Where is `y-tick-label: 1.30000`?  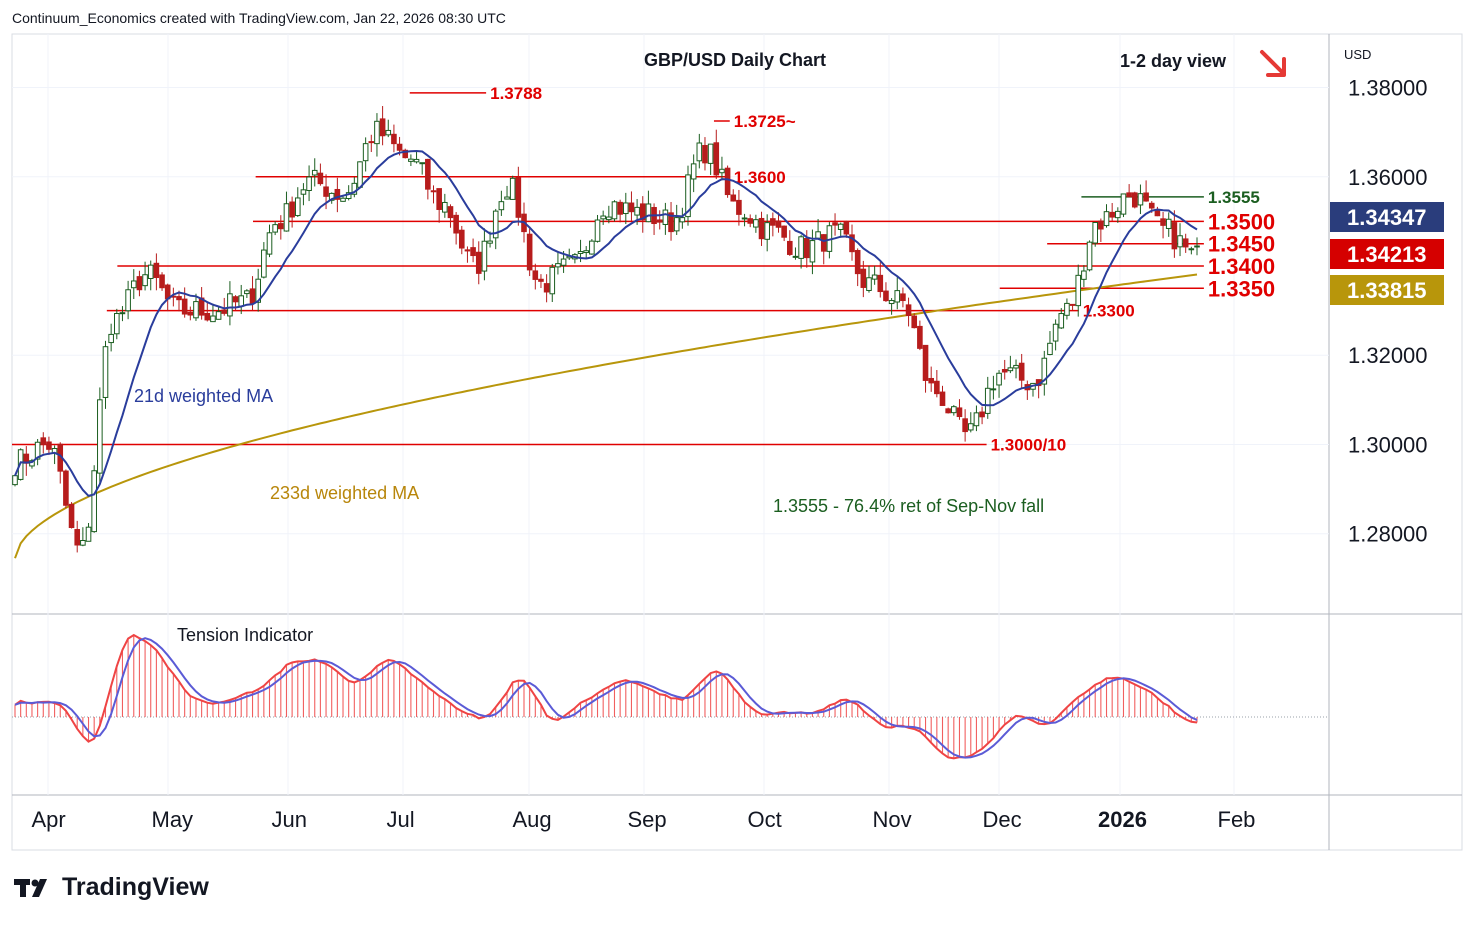 y-tick-label: 1.30000 is located at coordinates (1388, 444).